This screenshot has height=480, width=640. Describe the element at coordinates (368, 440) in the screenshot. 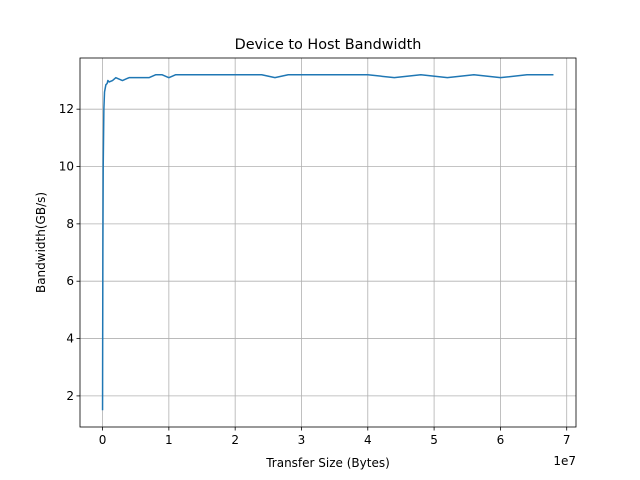

I see `x-tick-label: 4` at that location.